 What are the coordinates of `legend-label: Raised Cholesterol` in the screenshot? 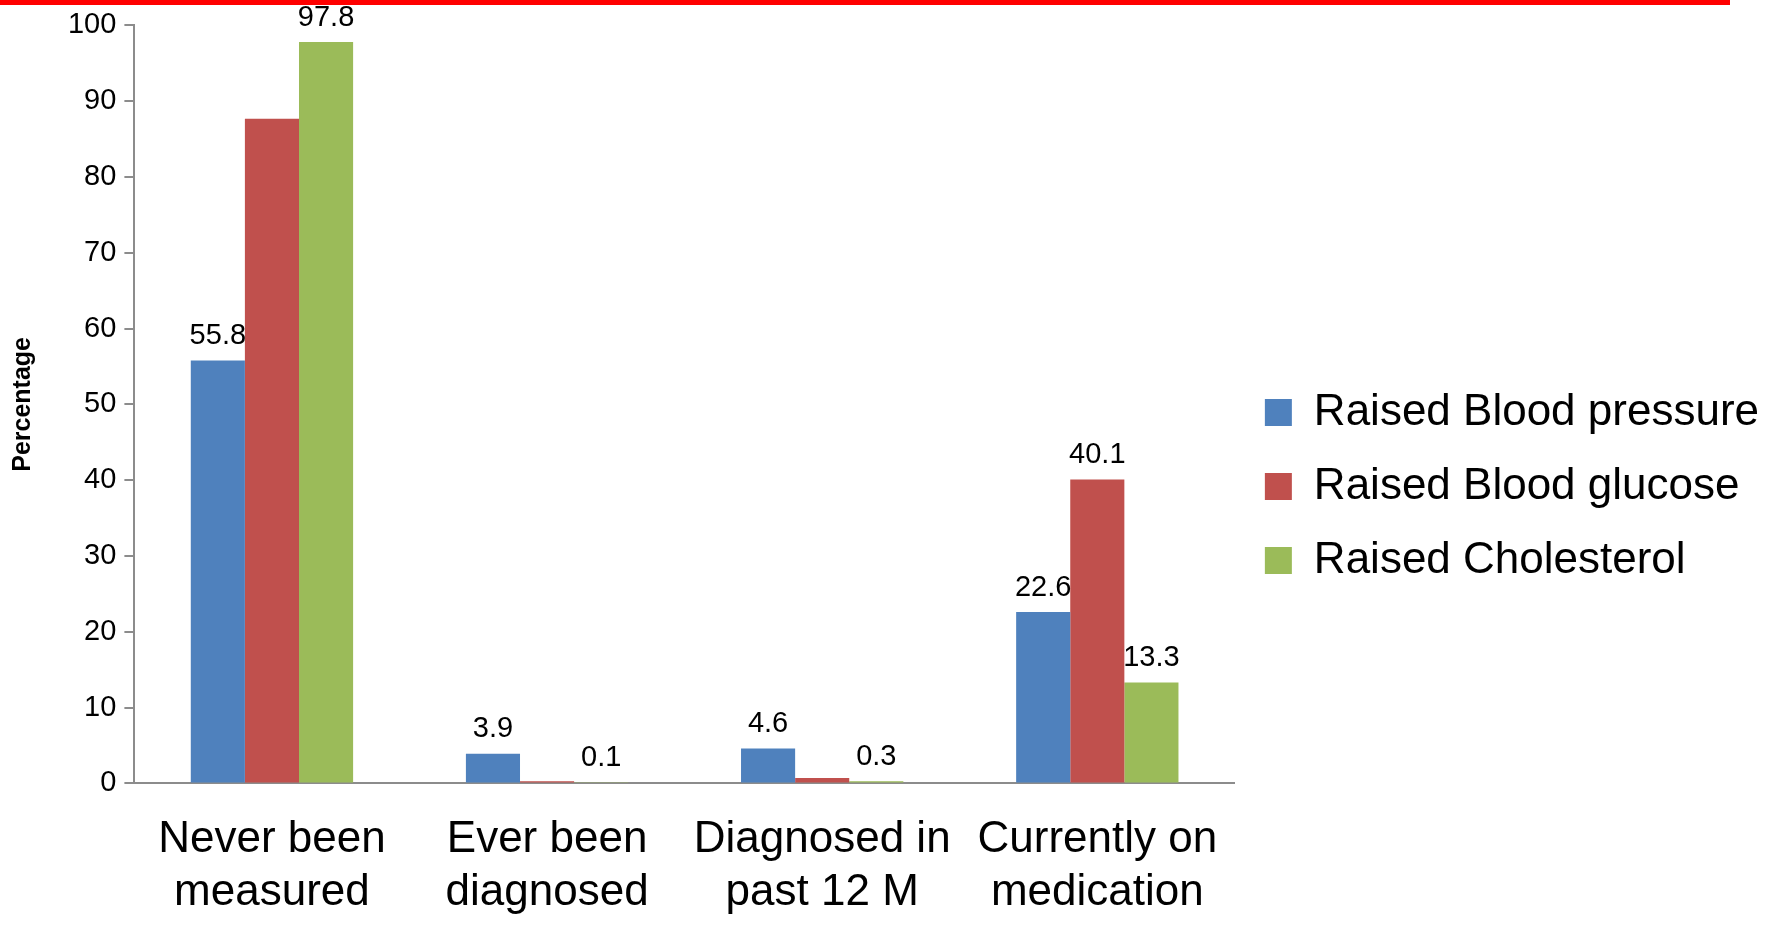 It's located at (1499, 557).